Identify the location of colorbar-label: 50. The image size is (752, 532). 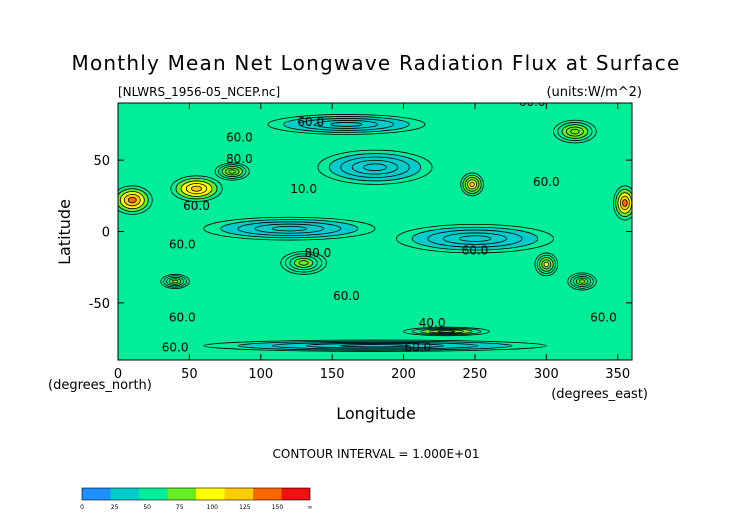
(147, 507).